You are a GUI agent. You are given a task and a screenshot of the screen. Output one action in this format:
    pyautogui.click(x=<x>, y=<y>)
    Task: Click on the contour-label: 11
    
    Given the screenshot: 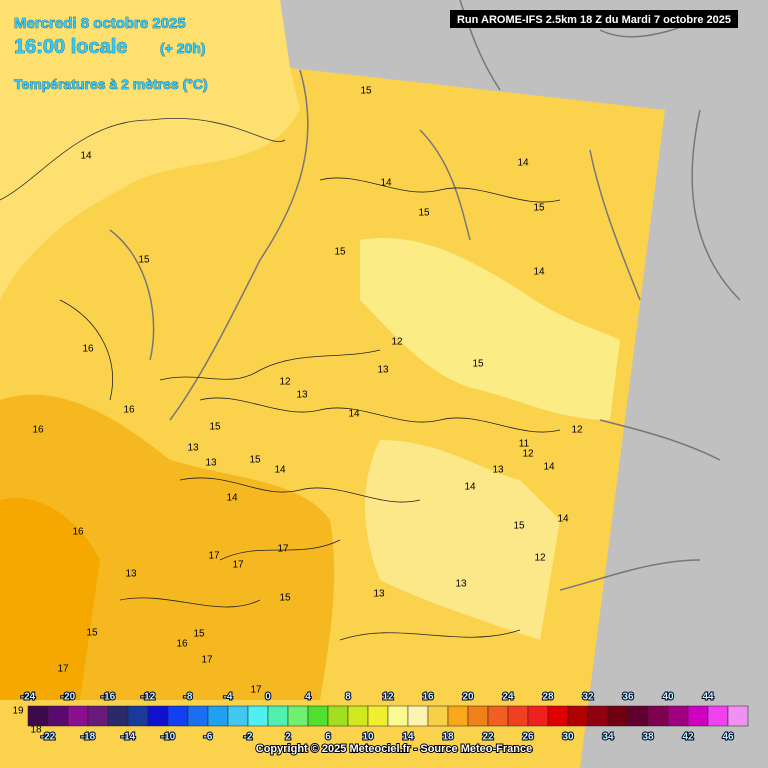 What is the action you would take?
    pyautogui.click(x=524, y=444)
    